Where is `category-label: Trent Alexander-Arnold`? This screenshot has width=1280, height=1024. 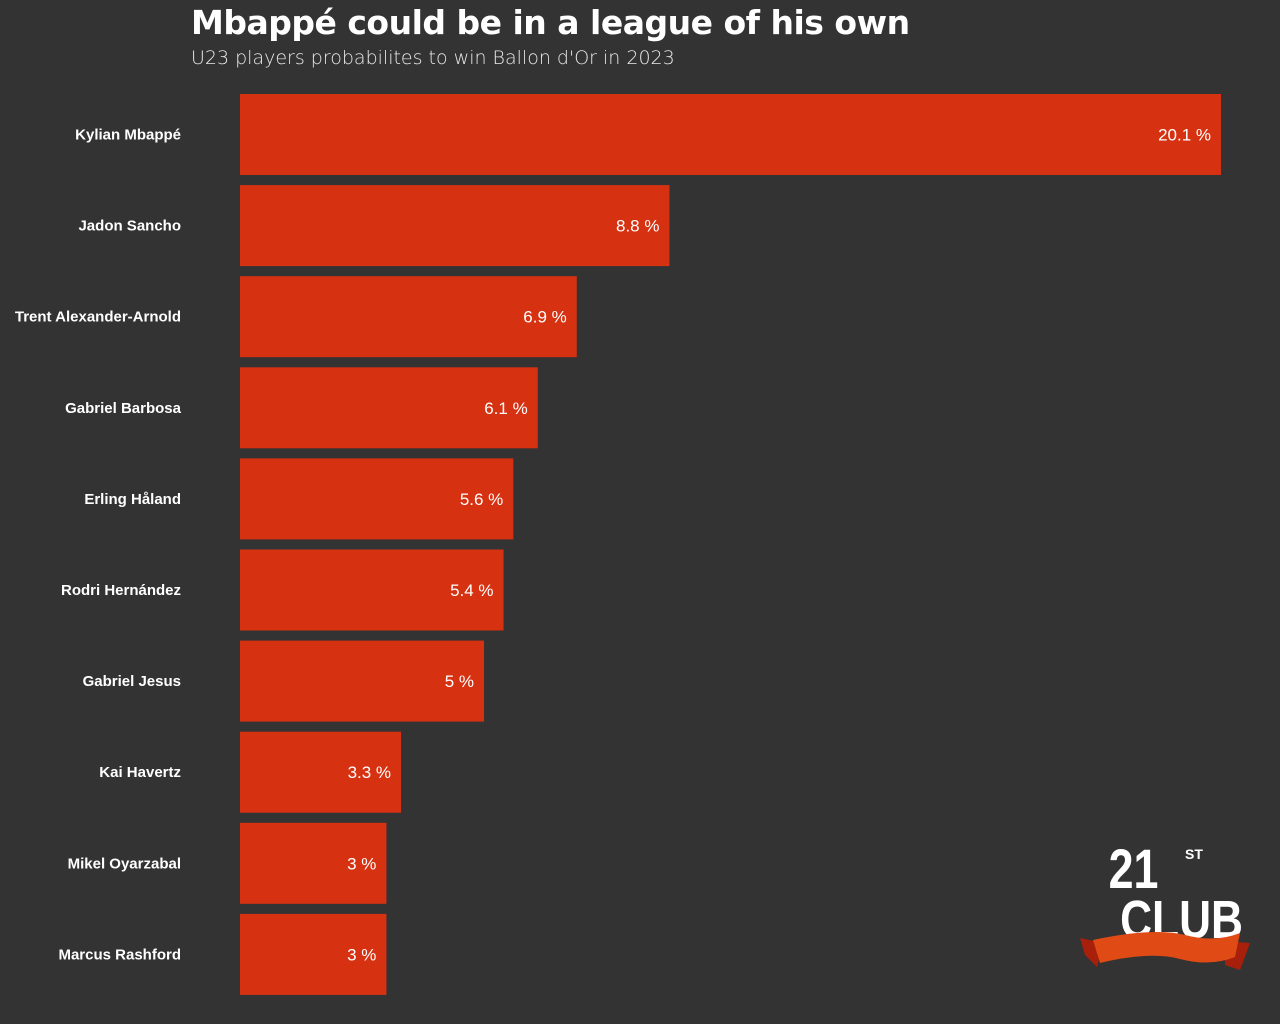
category-label: Trent Alexander-Arnold is located at coordinates (98, 317).